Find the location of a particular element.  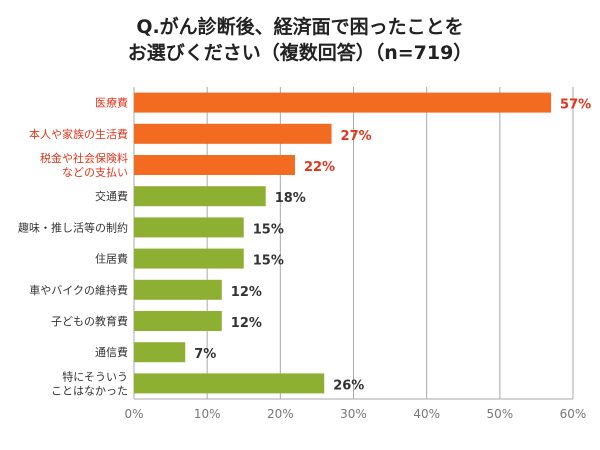

data-label: 7% is located at coordinates (205, 354).